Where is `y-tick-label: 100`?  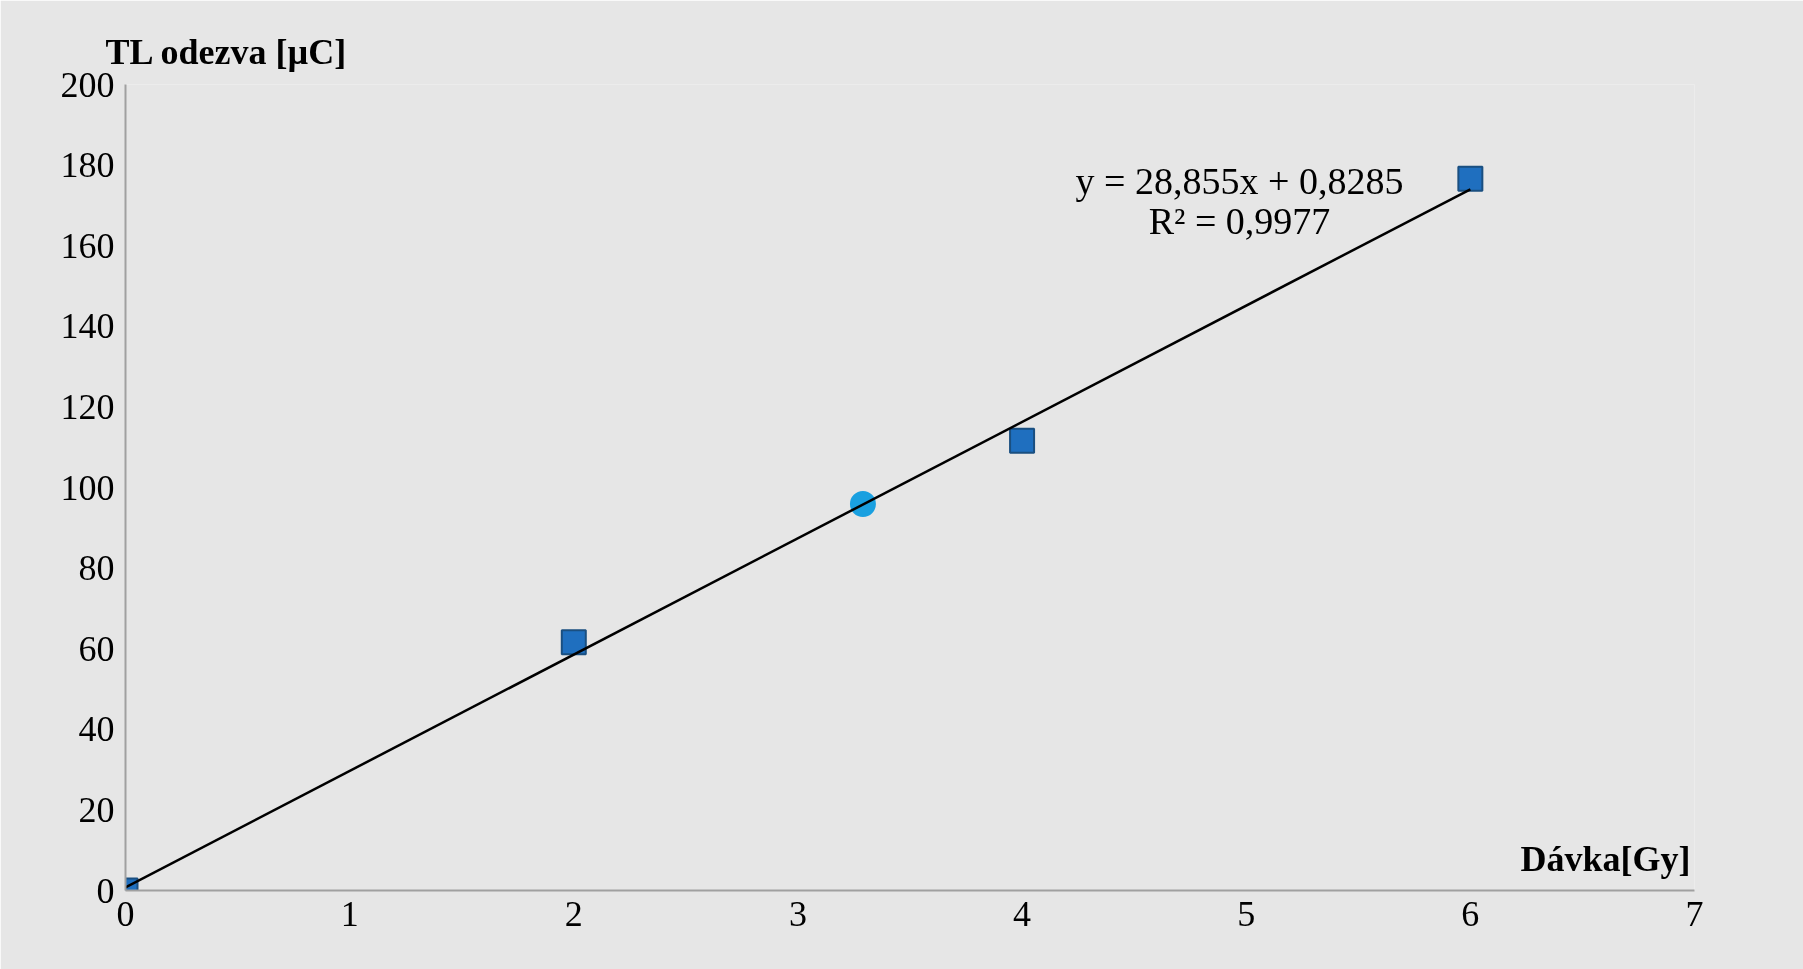 y-tick-label: 100 is located at coordinates (87, 487).